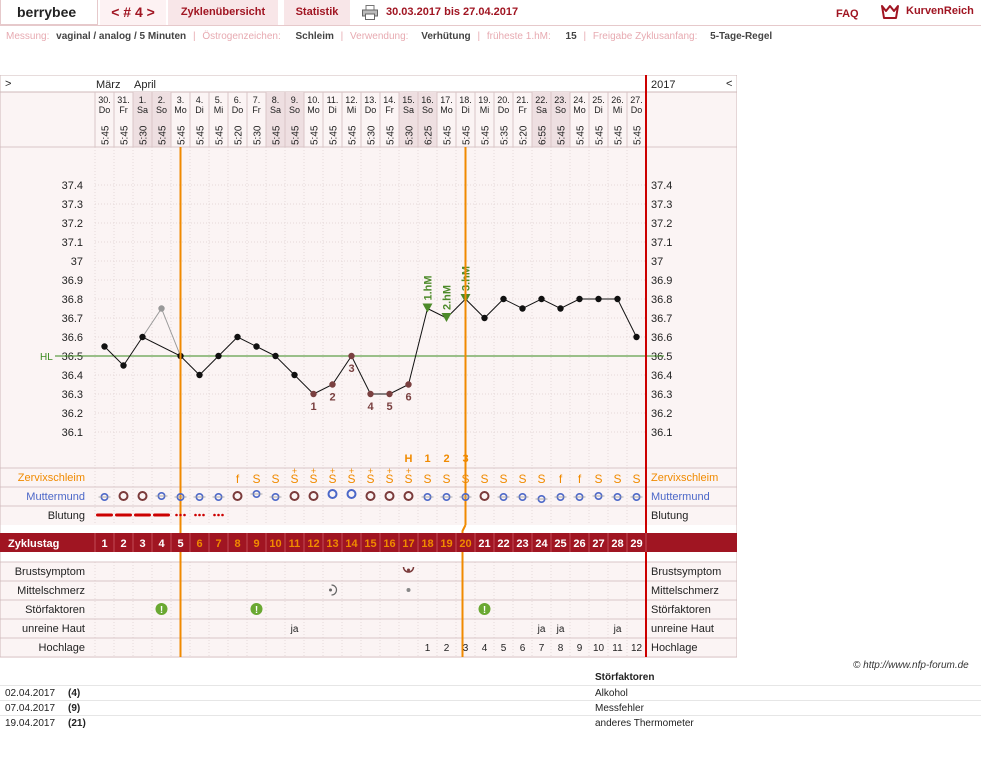  Describe the element at coordinates (72, 243) in the screenshot. I see `y-tick-label-left: 37.1` at that location.